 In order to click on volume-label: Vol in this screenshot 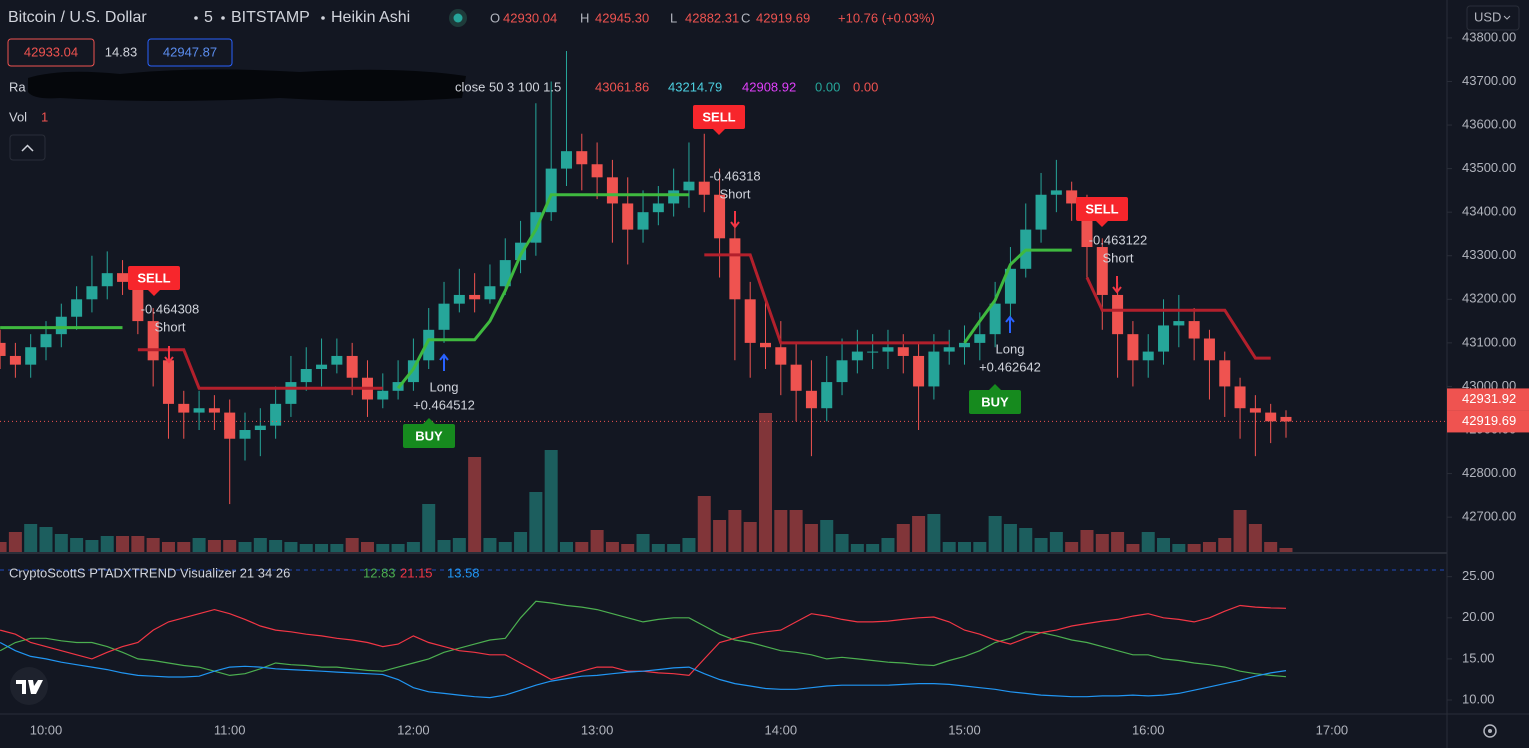, I will do `click(18, 116)`.